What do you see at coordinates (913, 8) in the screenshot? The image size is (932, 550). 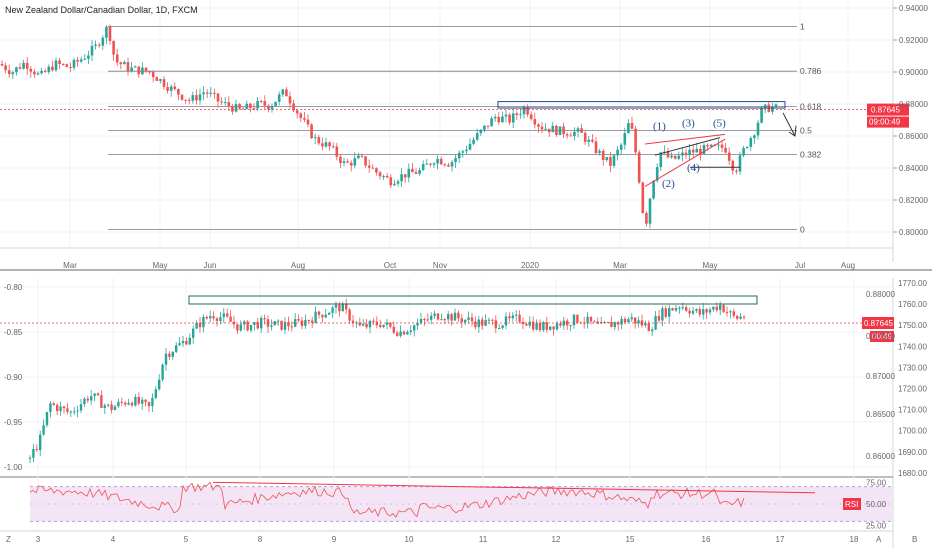 I see `main-y-tick-label: 0.94000` at bounding box center [913, 8].